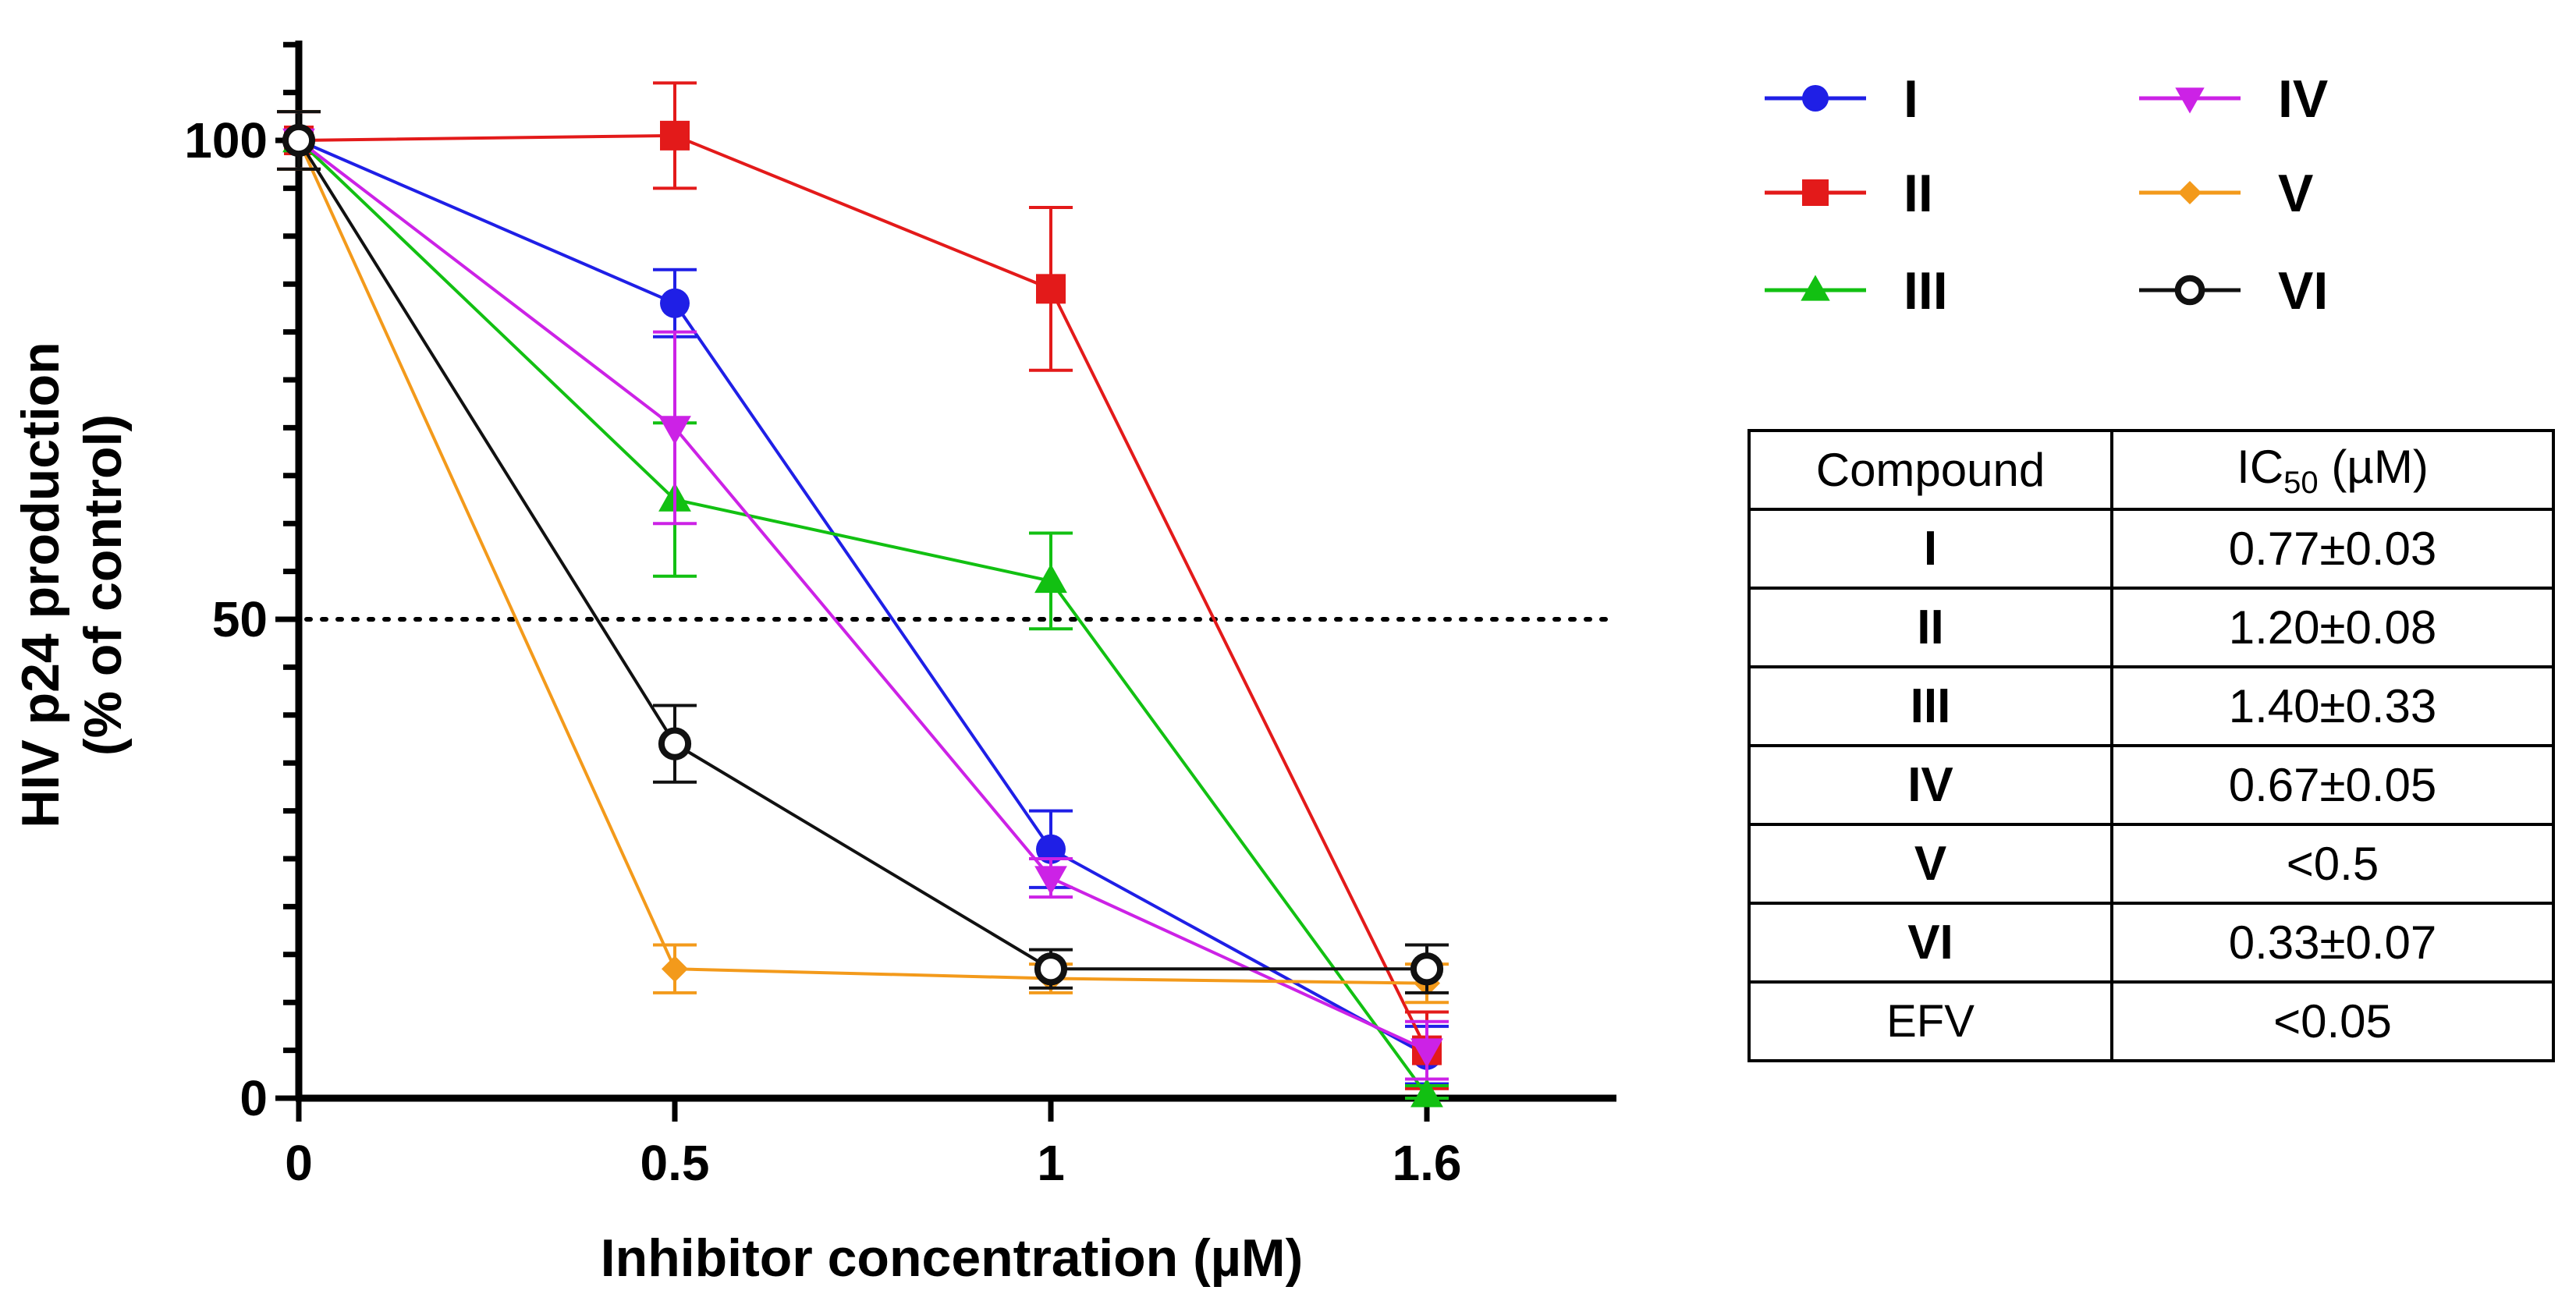 The height and width of the screenshot is (1308, 2576). Describe the element at coordinates (2301, 482) in the screenshot. I see `header-ic50-sub: 50` at that location.